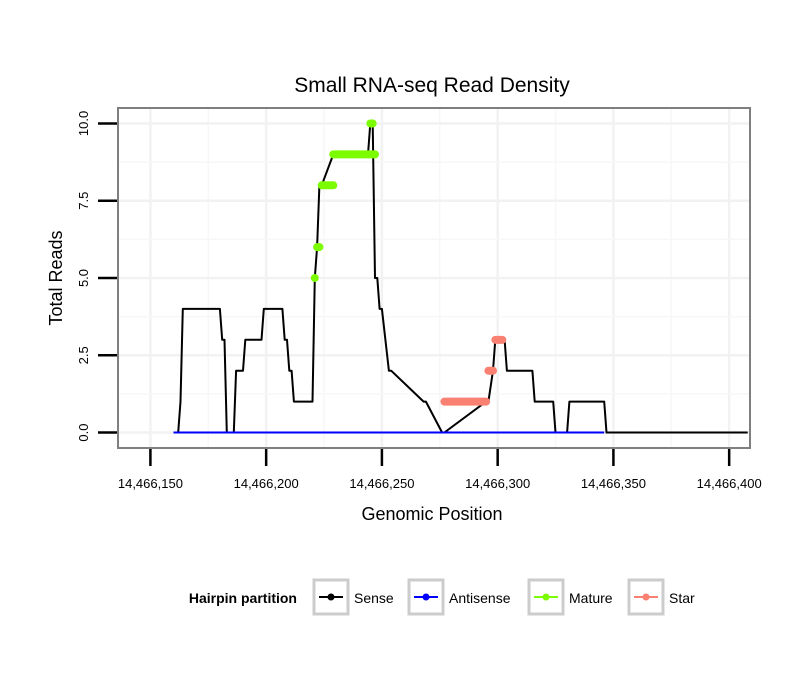 Image resolution: width=810 pixels, height=690 pixels. Describe the element at coordinates (266, 483) in the screenshot. I see `x-tick-label: 14,466,200` at that location.